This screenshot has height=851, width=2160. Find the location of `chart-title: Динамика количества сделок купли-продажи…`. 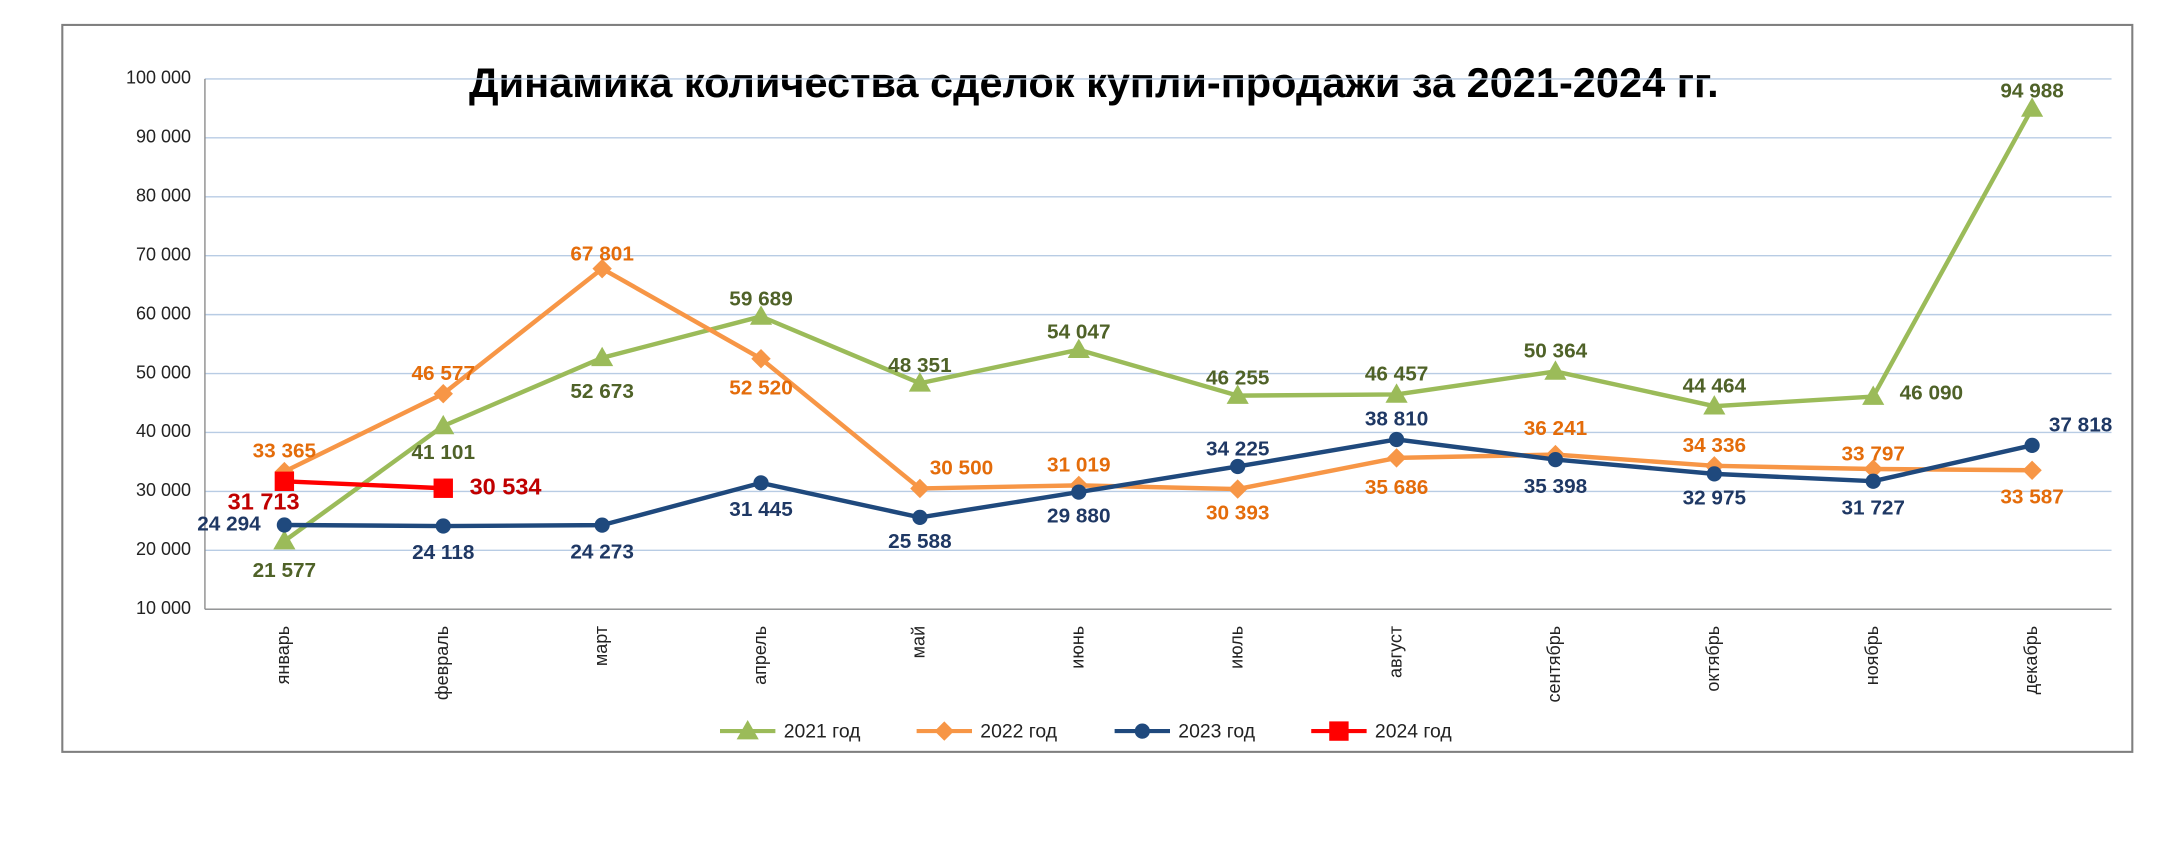

chart-title: Динамика количества сделок купли-продажи… is located at coordinates (1094, 82).